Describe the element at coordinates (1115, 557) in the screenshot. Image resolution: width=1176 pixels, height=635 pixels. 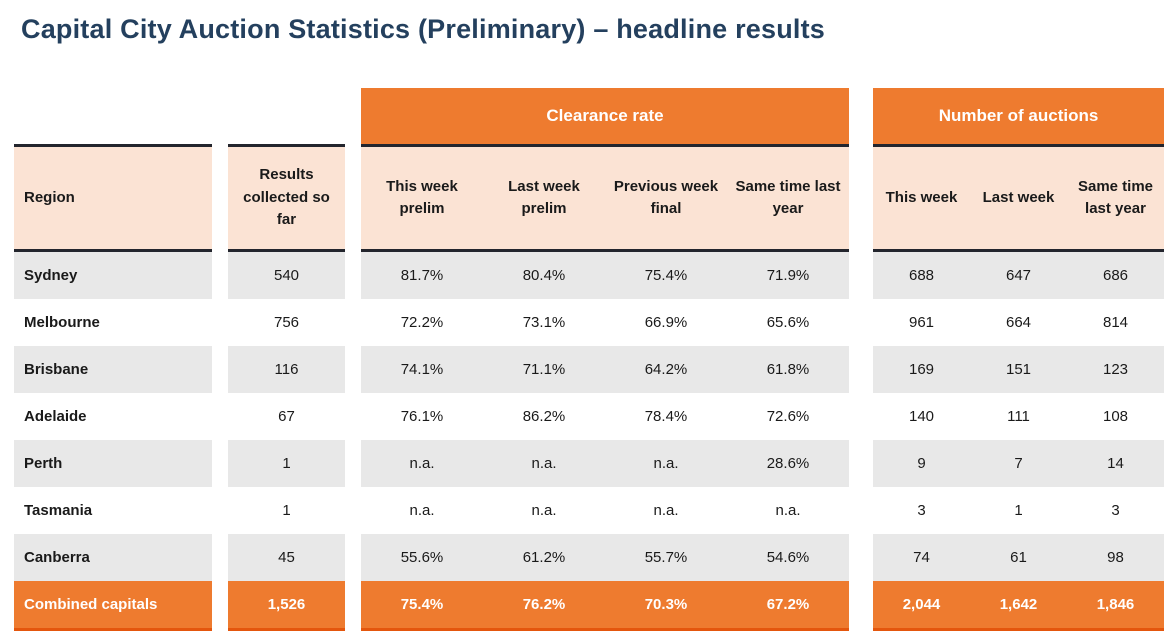
I see `value-cell: 98` at that location.